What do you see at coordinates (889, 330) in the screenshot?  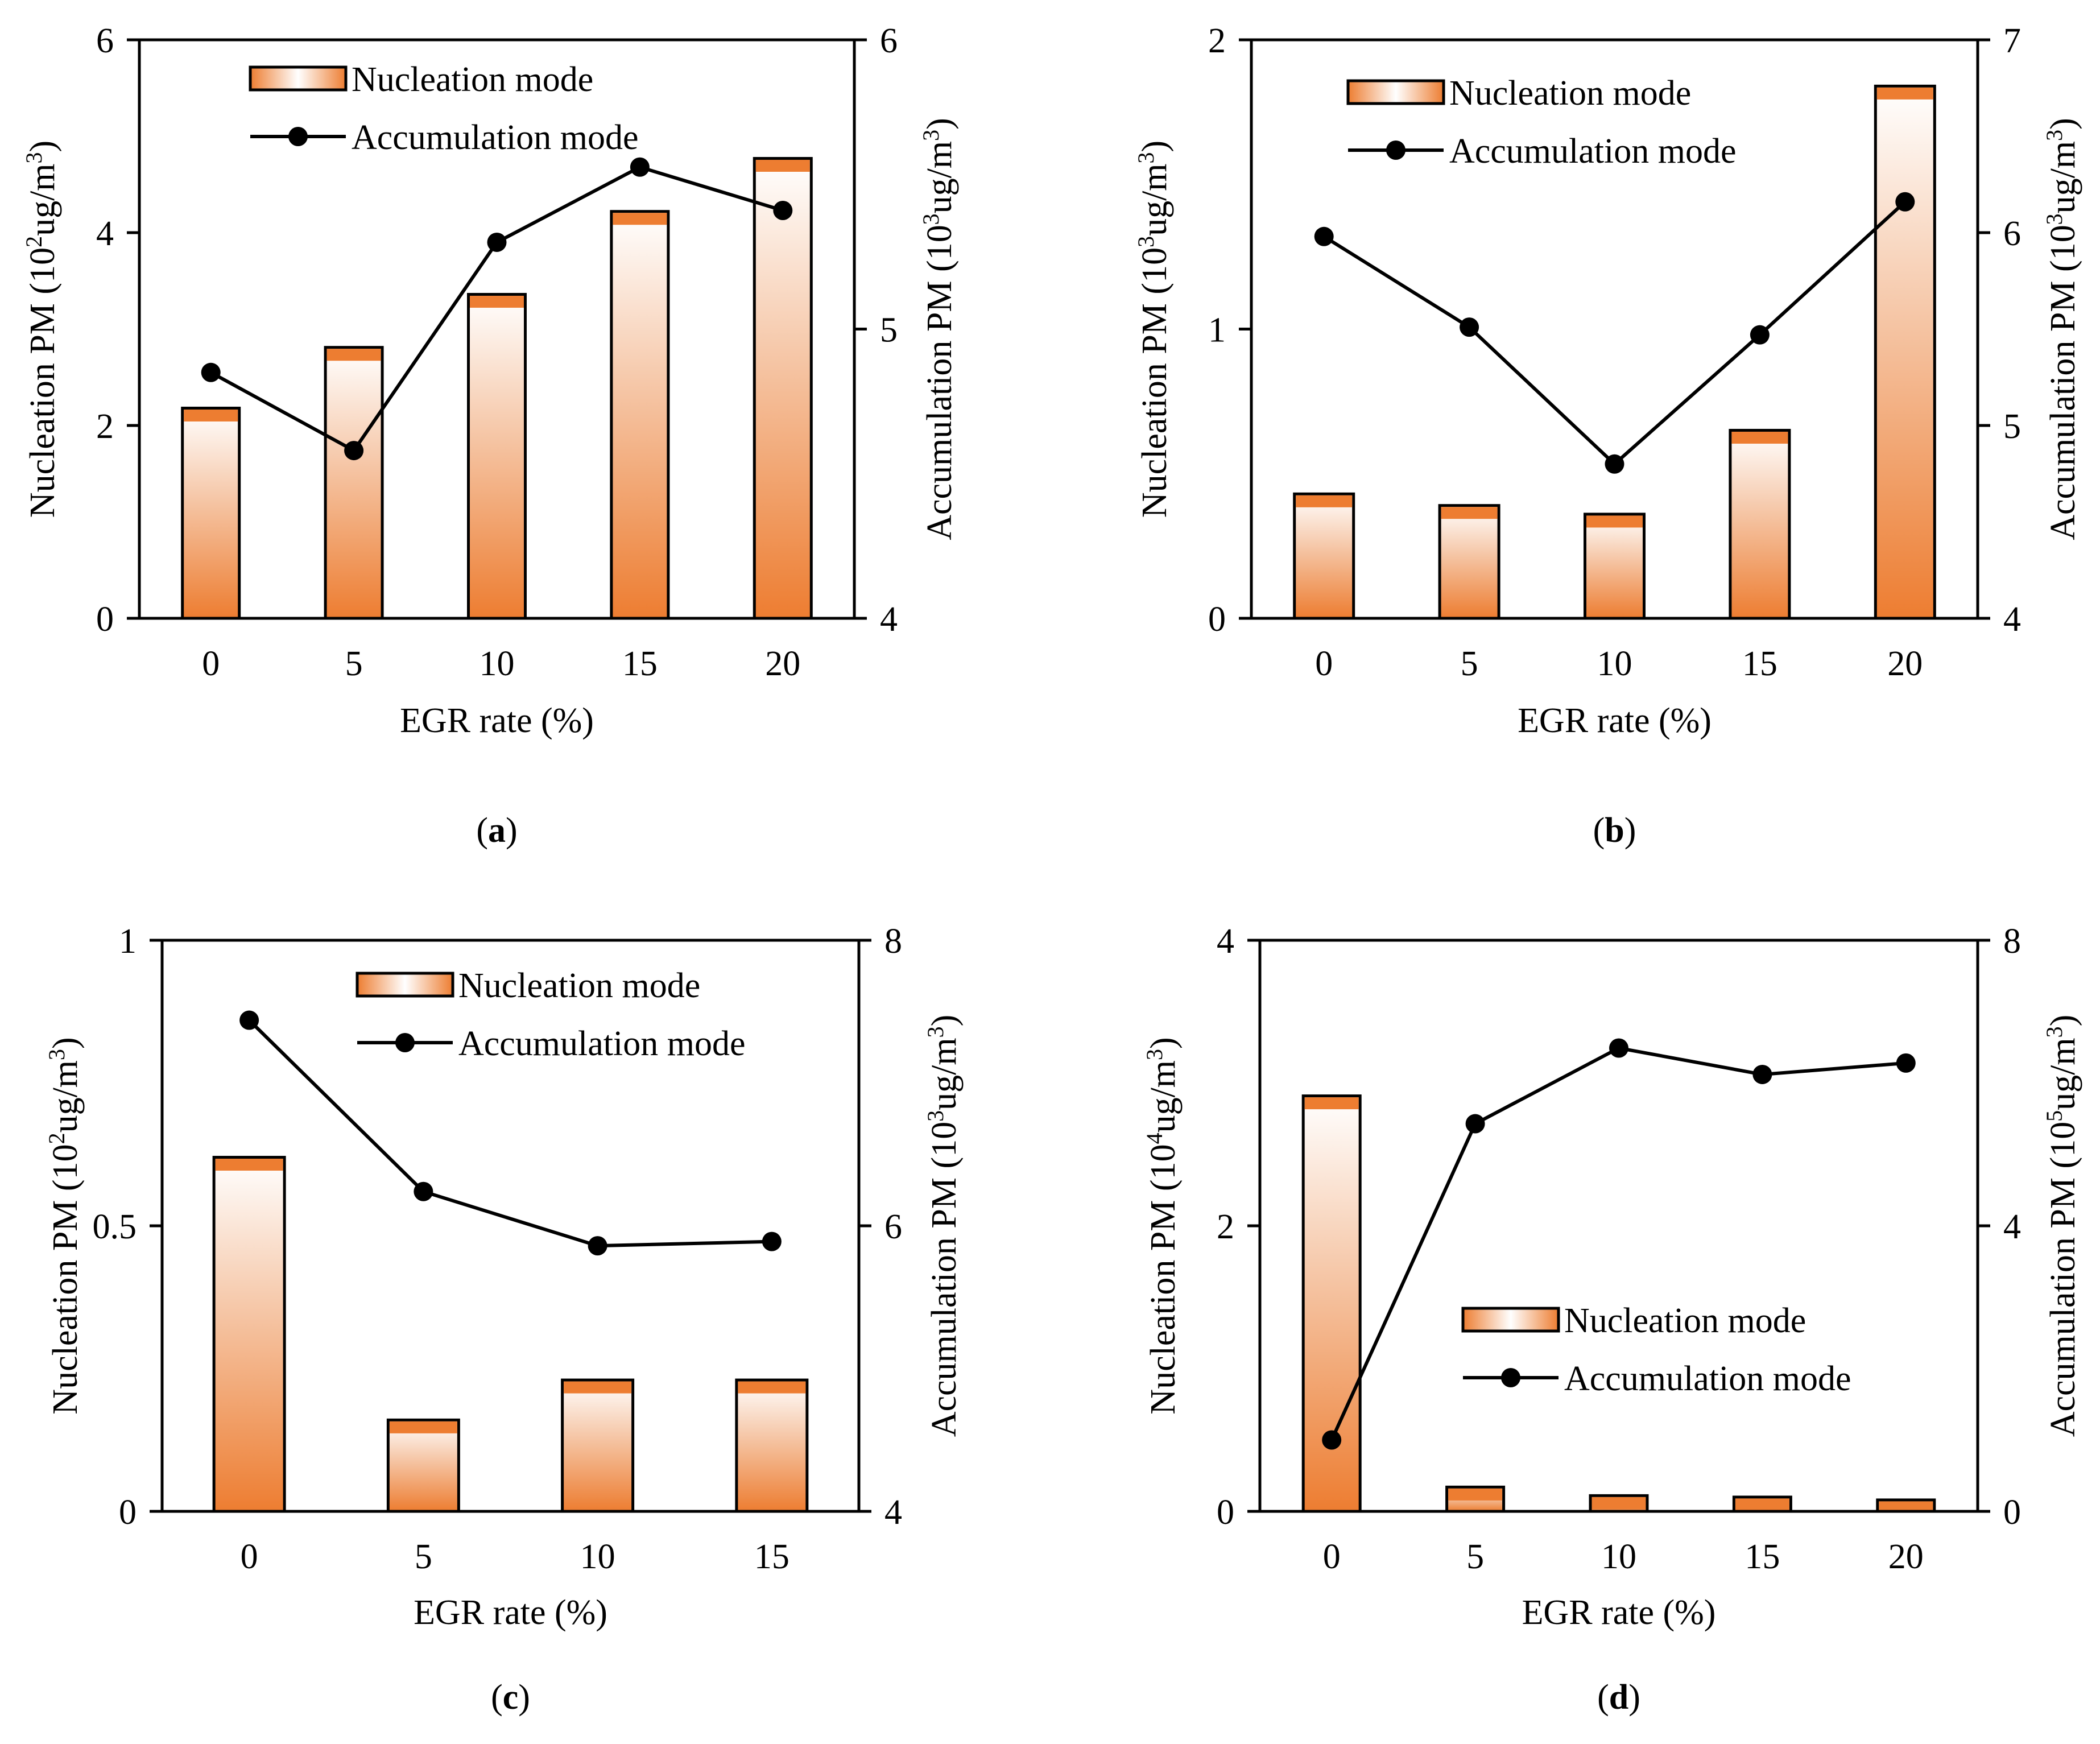 I see `ytick-label-right-a-1: 5` at bounding box center [889, 330].